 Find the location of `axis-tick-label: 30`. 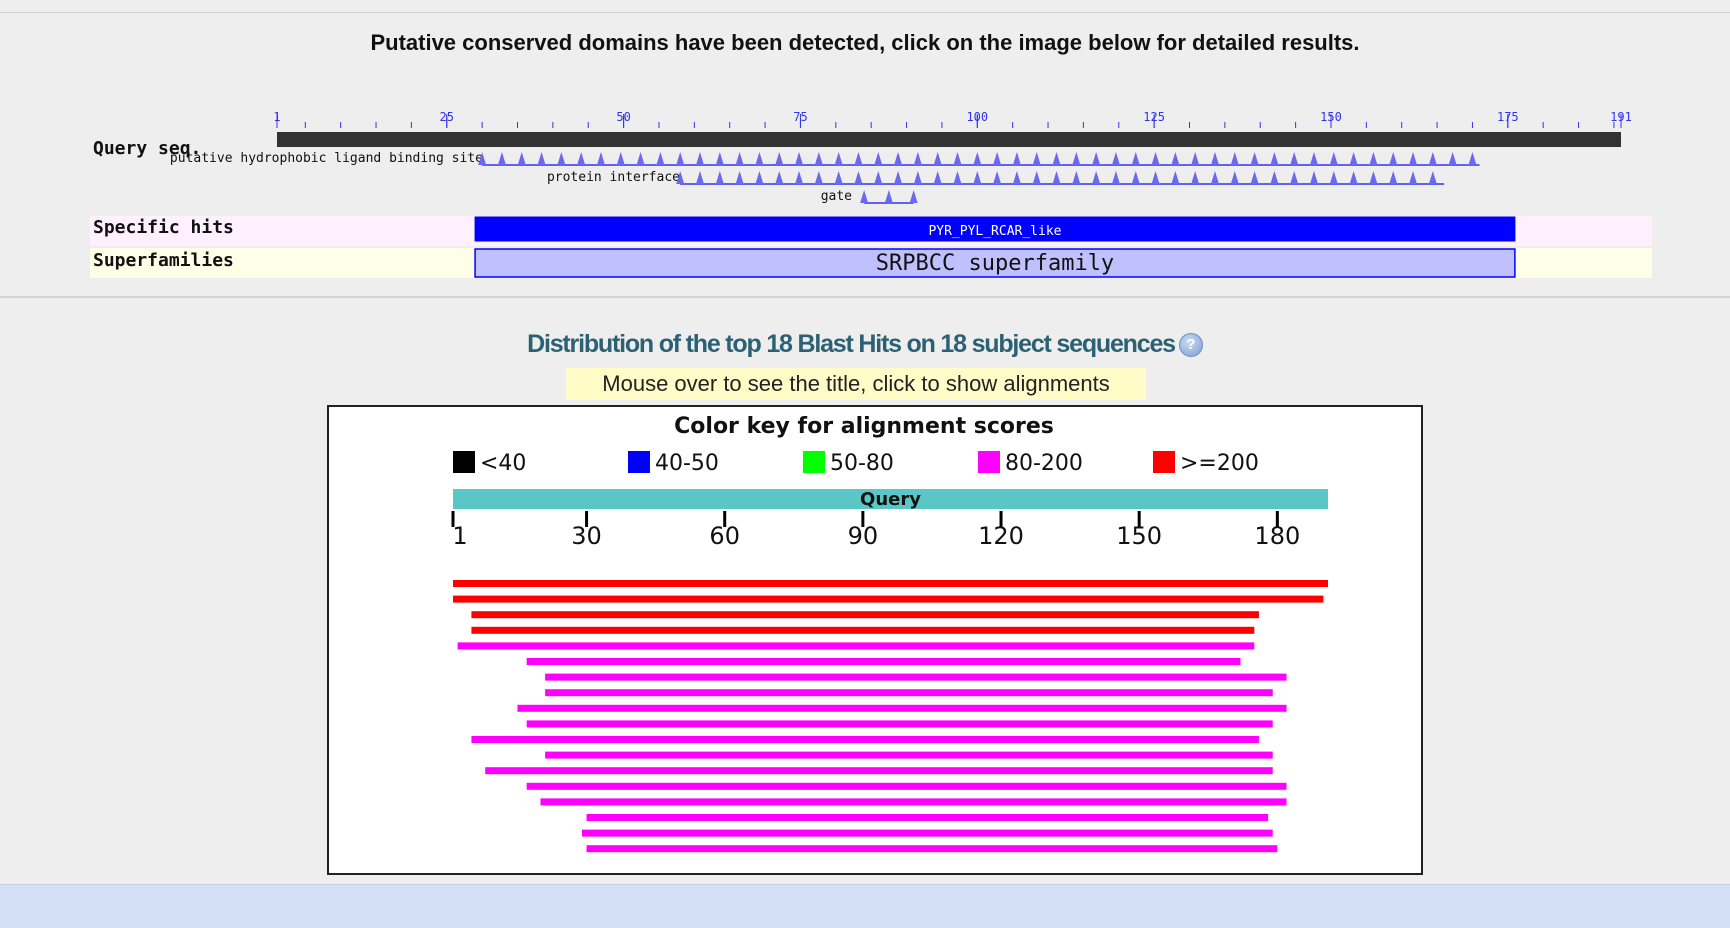

axis-tick-label: 30 is located at coordinates (586, 536).